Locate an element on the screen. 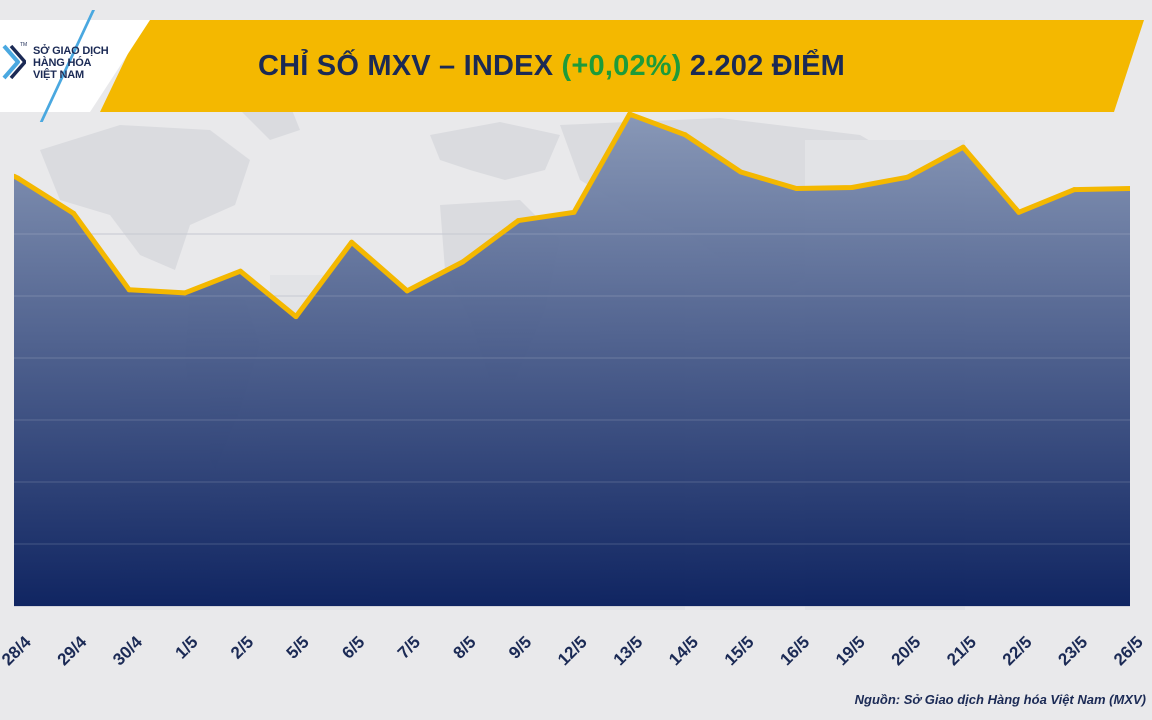 This screenshot has width=1152, height=720. x-tick-label: 23/5 is located at coordinates (1072, 650).